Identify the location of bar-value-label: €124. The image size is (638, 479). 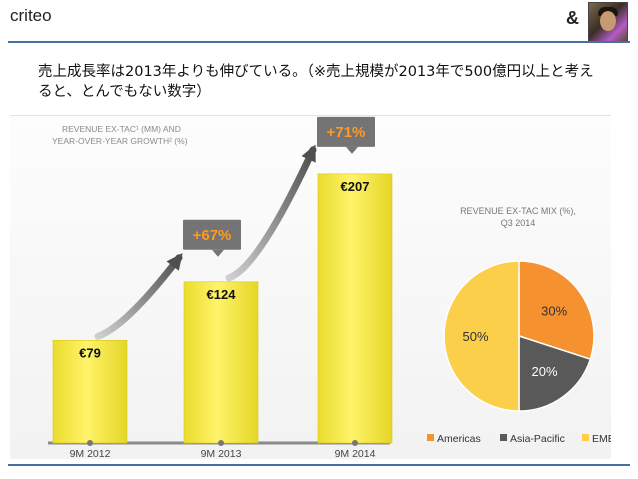
(222, 294).